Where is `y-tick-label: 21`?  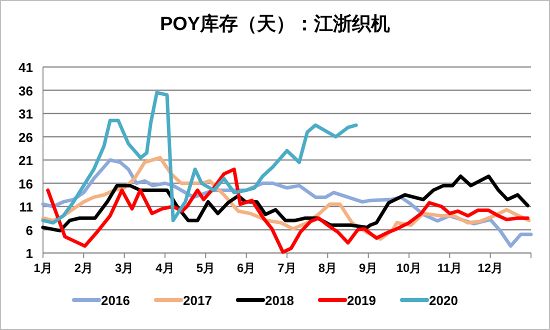
y-tick-label: 21 is located at coordinates (25, 160).